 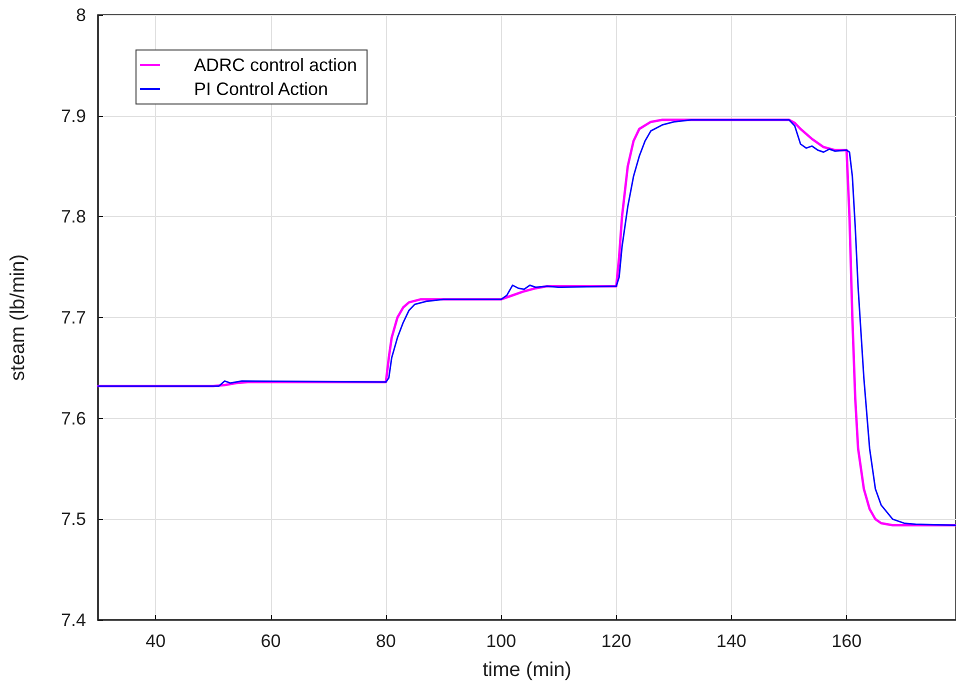 I want to click on x-tick-label: 40, so click(x=156, y=641).